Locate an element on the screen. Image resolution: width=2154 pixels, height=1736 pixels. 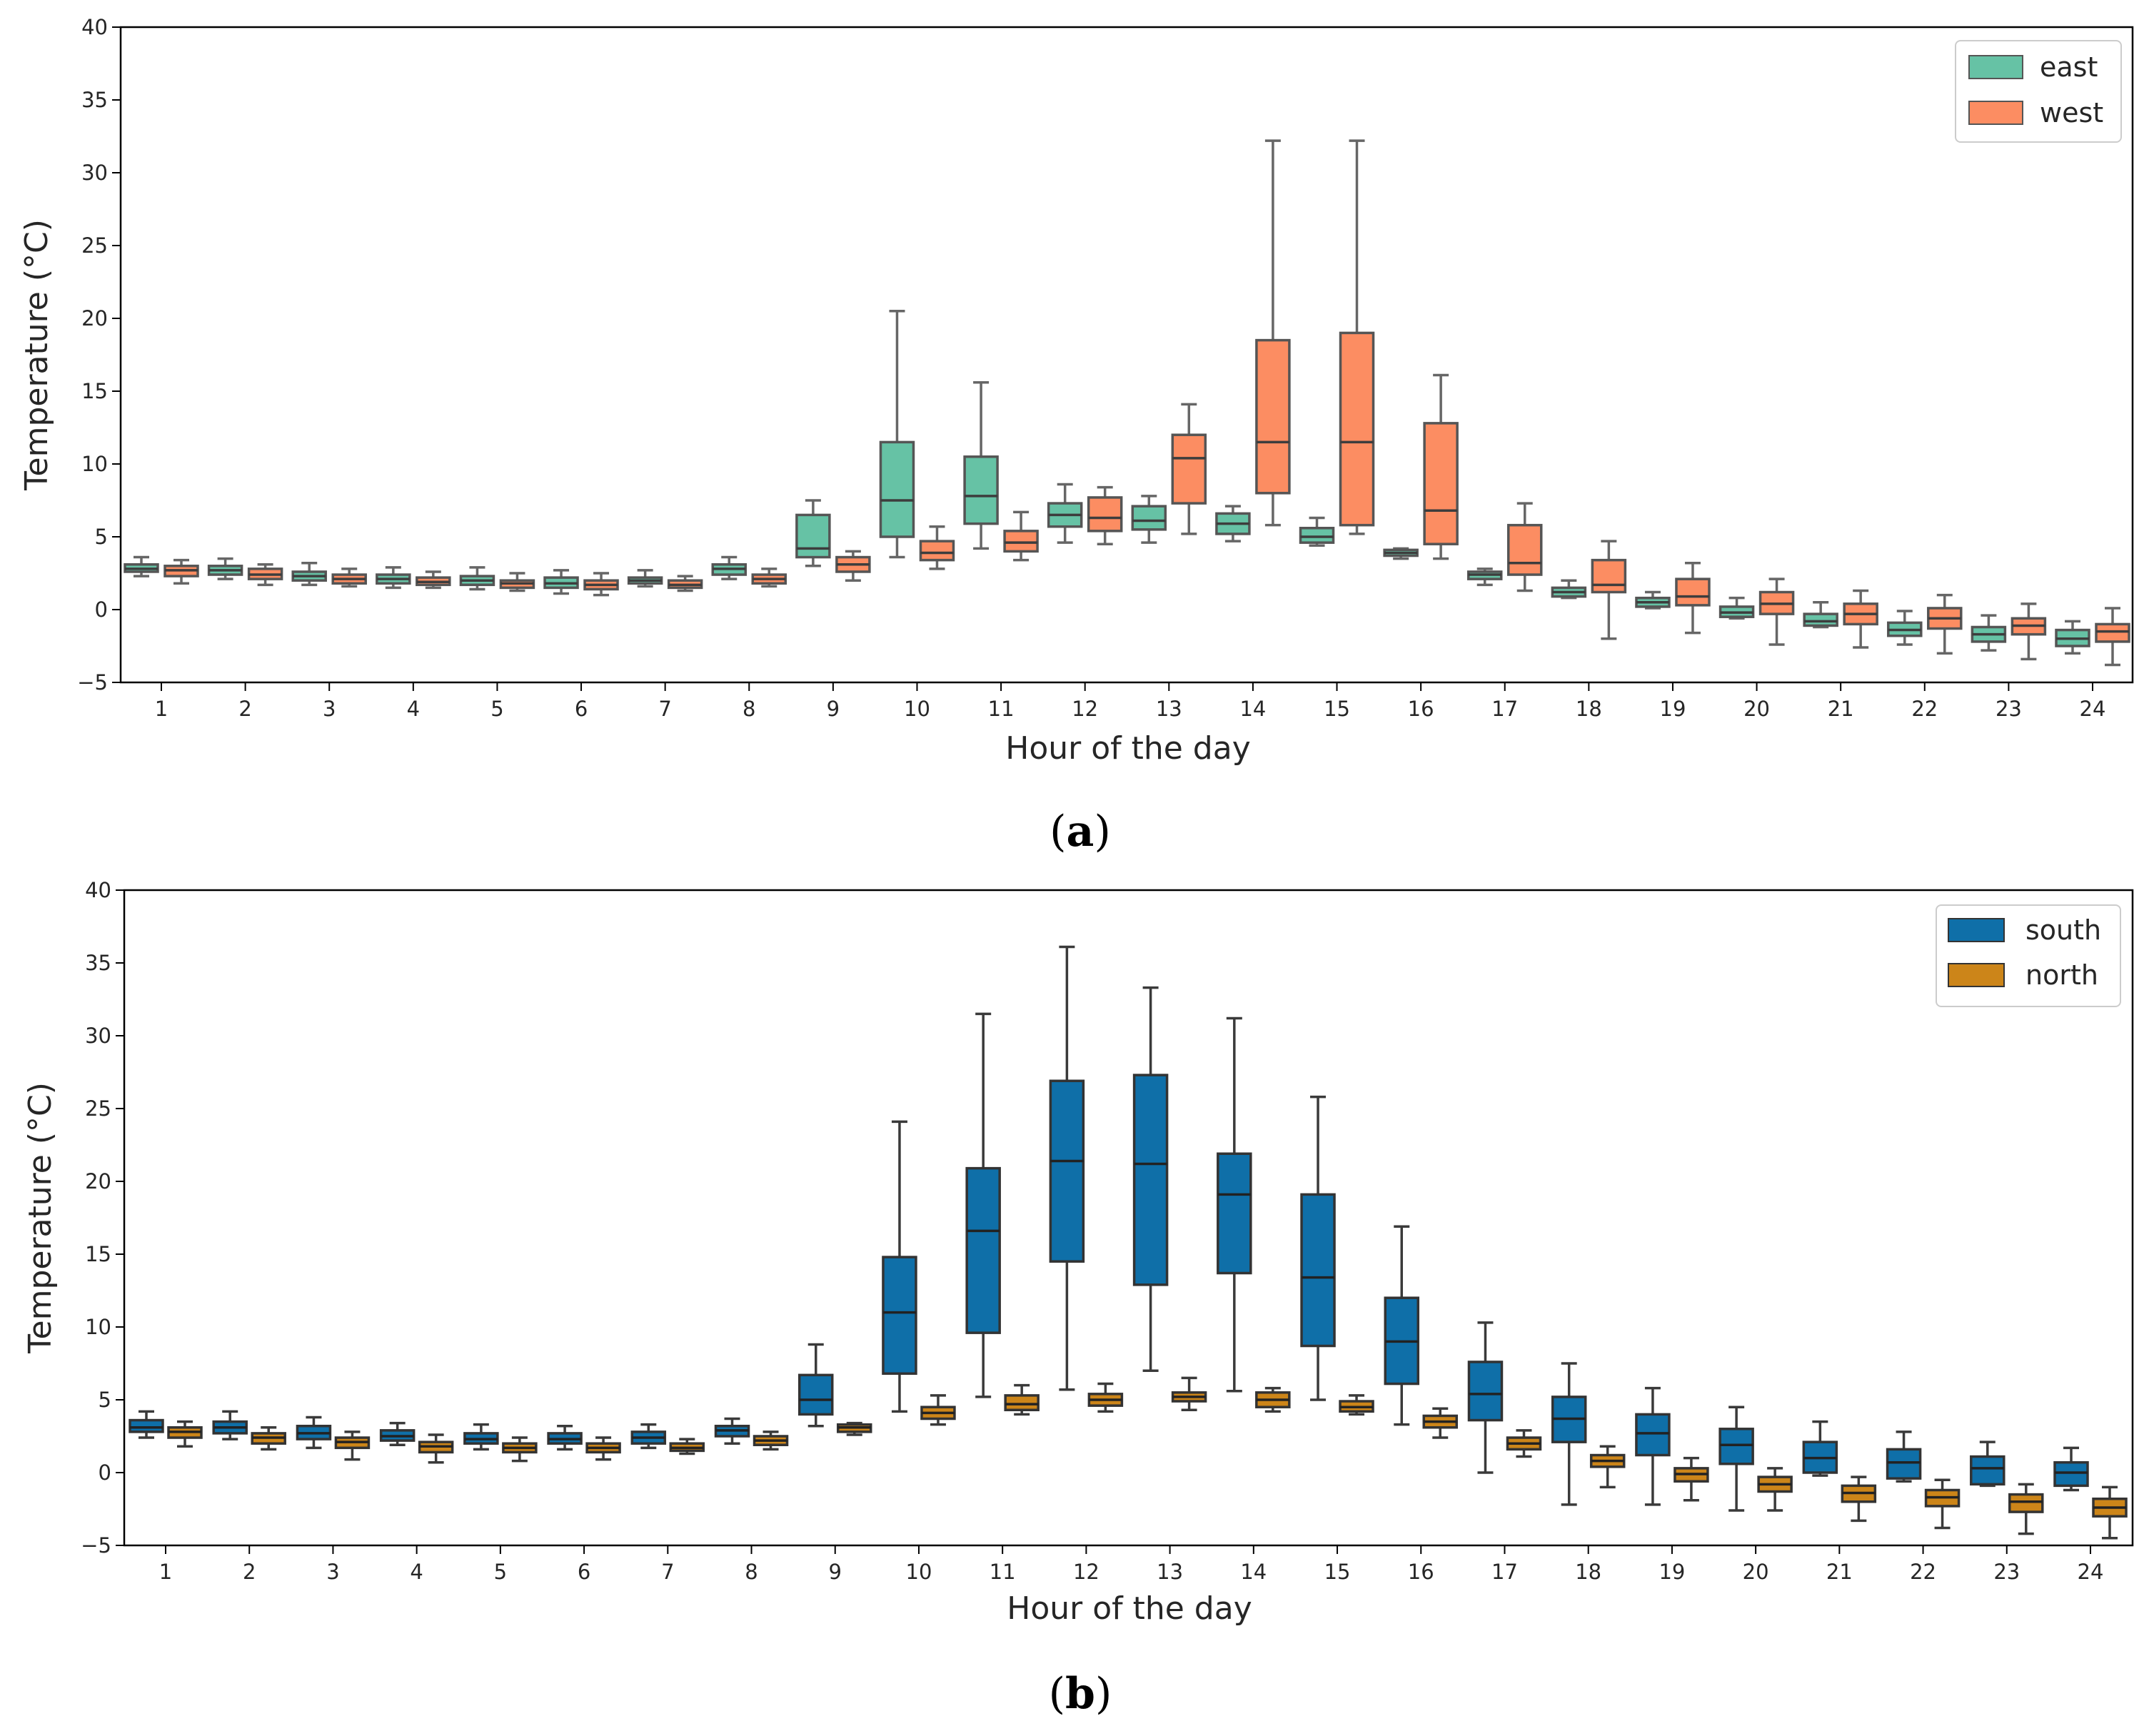
legend-b: south north is located at coordinates (2028, 955).